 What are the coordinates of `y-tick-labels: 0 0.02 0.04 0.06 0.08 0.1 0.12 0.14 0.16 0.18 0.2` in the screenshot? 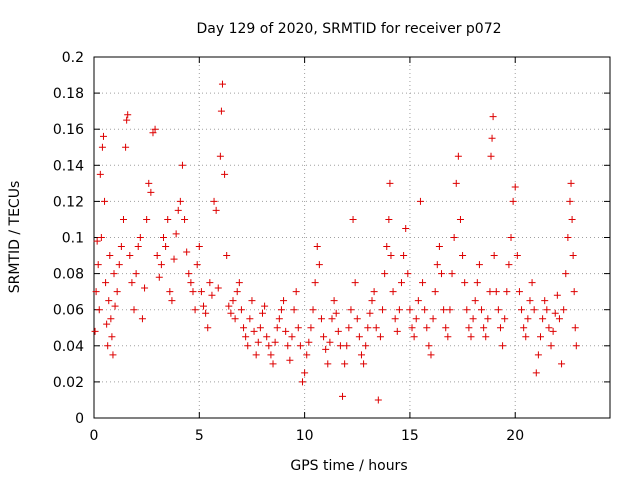 It's located at (68, 238).